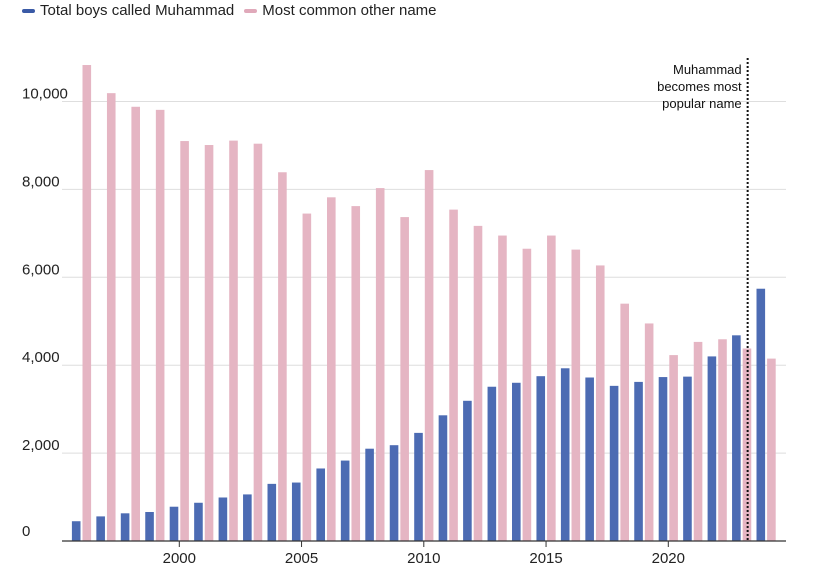  I want to click on x-tick-label: 2020, so click(668, 558).